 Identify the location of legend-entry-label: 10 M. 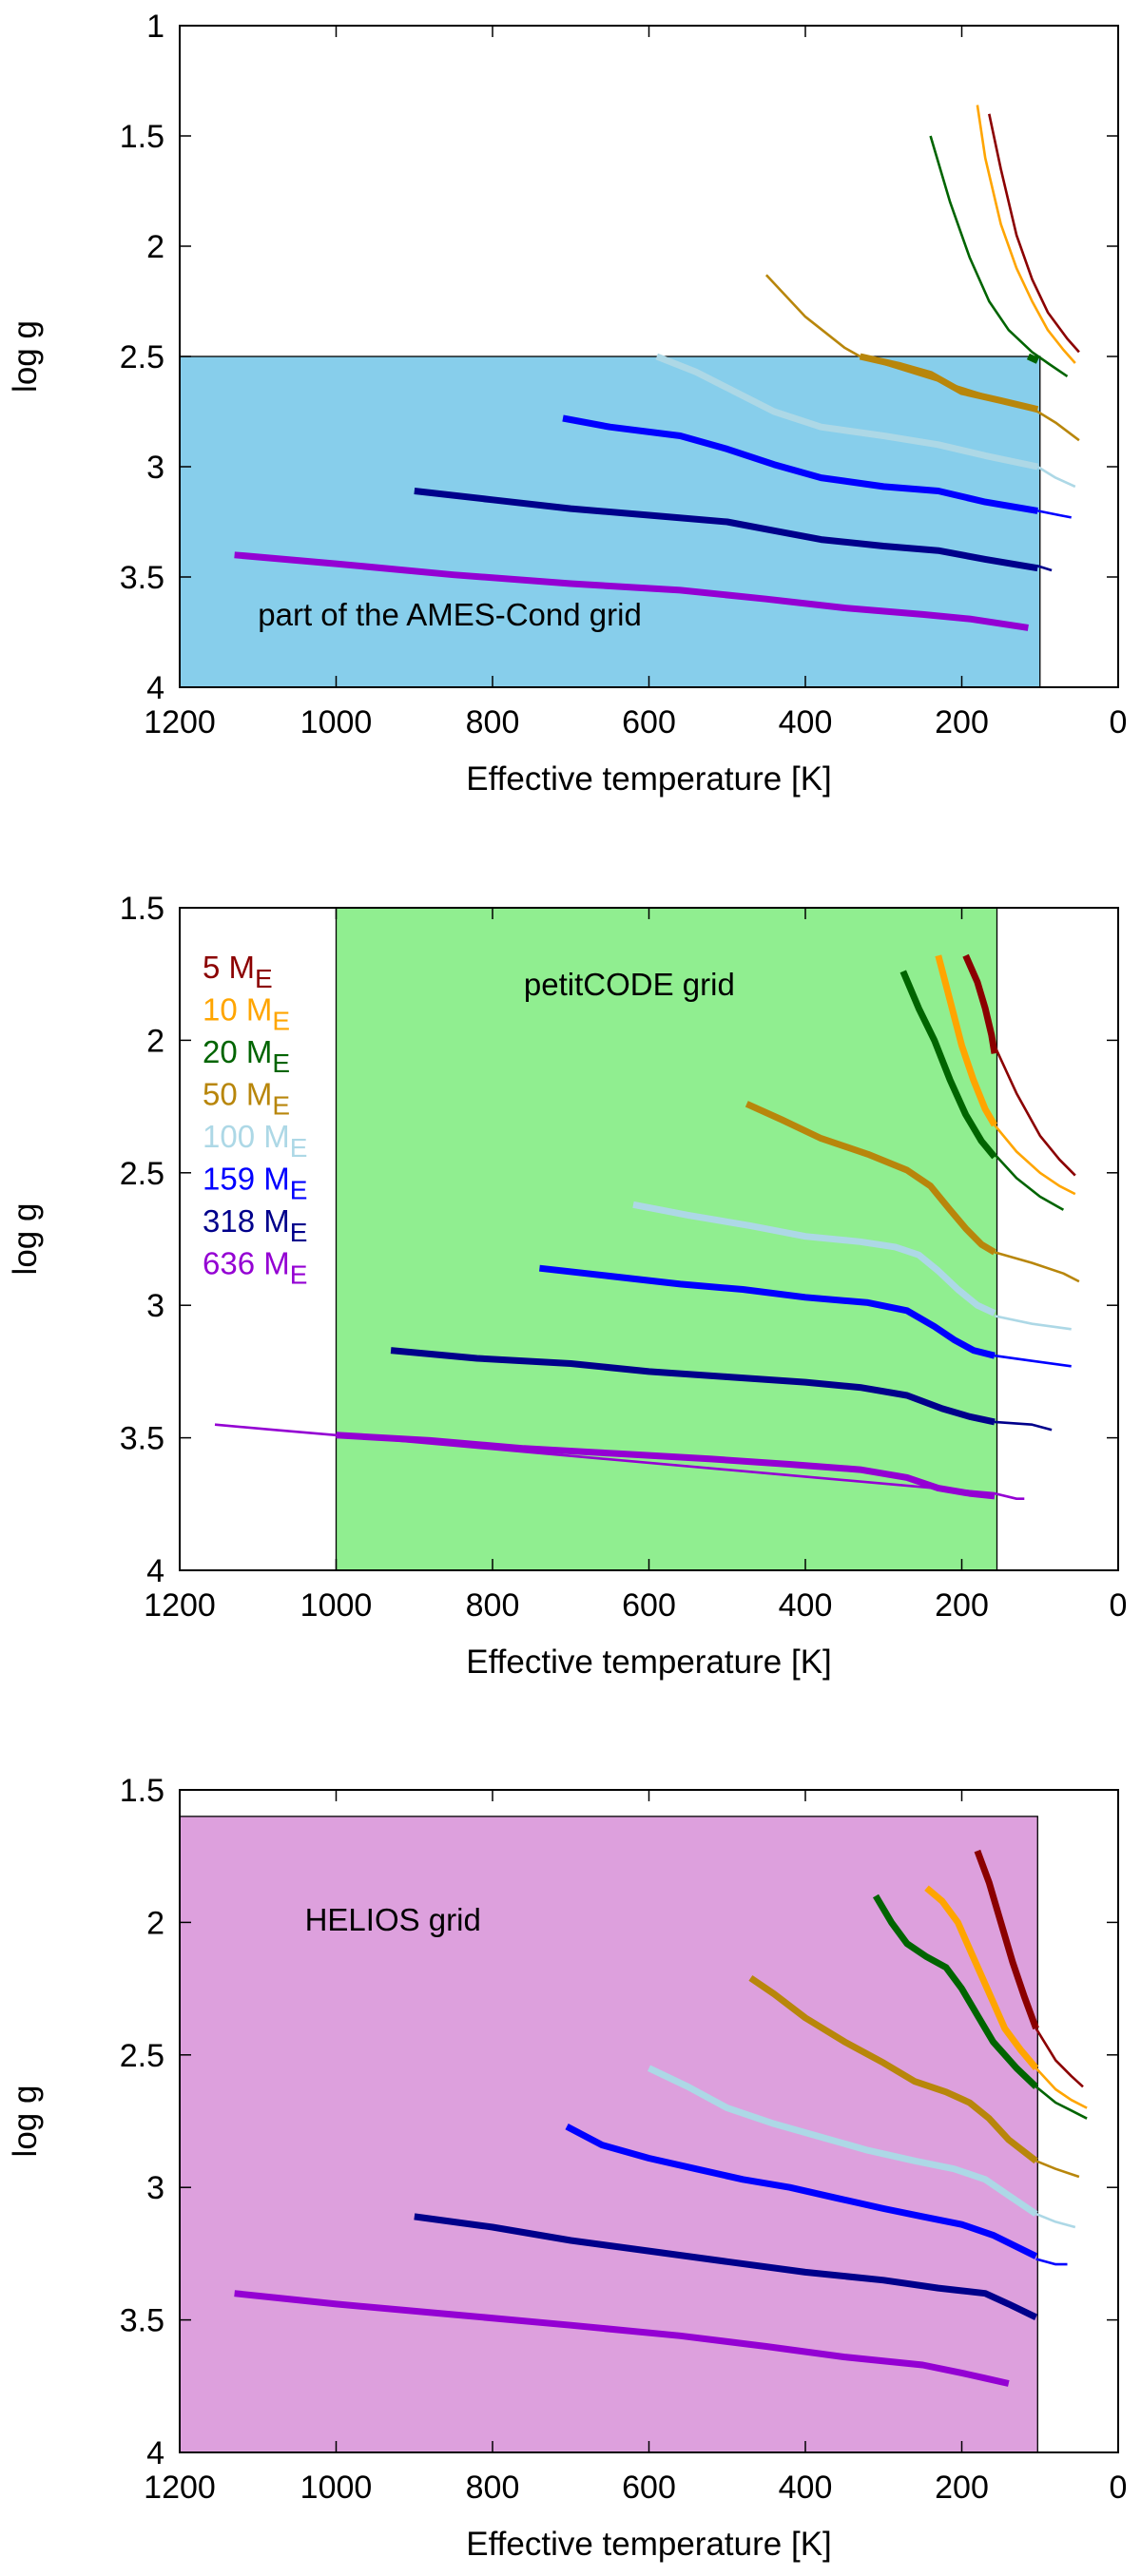
(237, 1010).